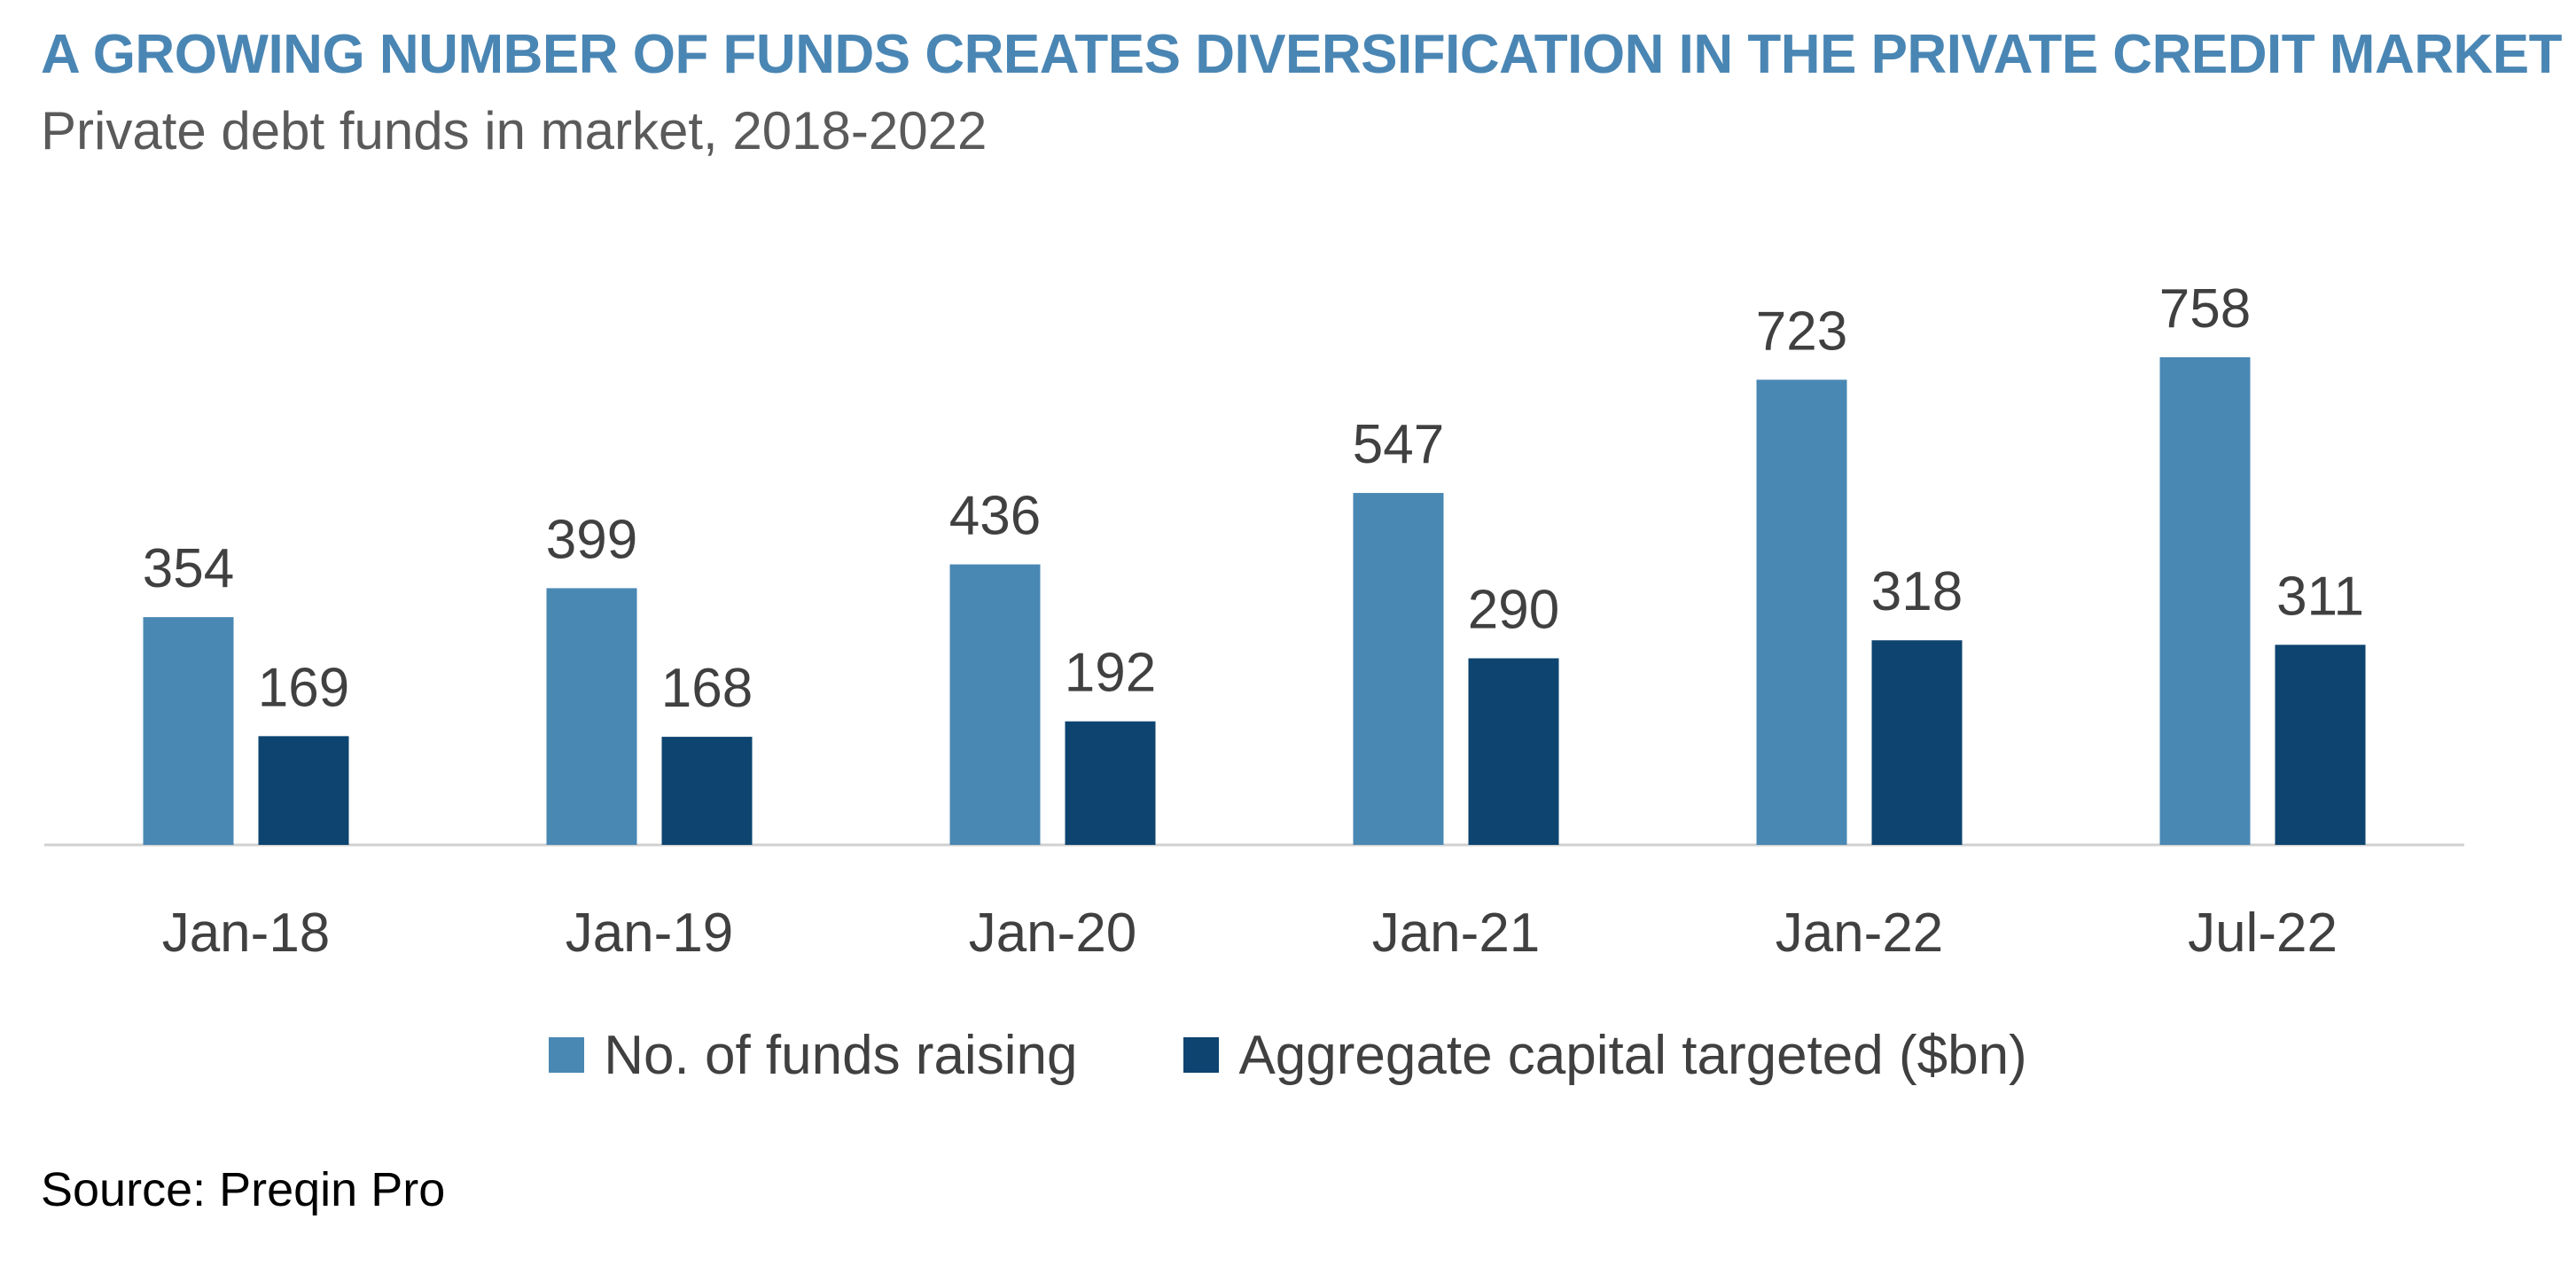  Describe the element at coordinates (303, 687) in the screenshot. I see `data-label-capital-targeted-jan-18: 169` at that location.